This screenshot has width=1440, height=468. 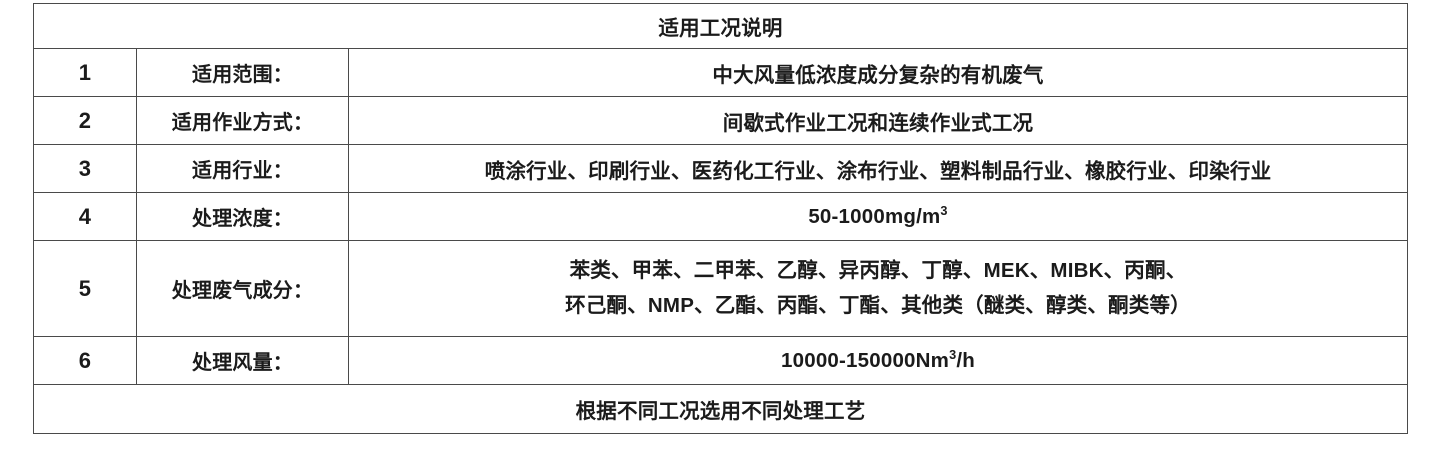 I want to click on row-index-2: 2, so click(x=85, y=120).